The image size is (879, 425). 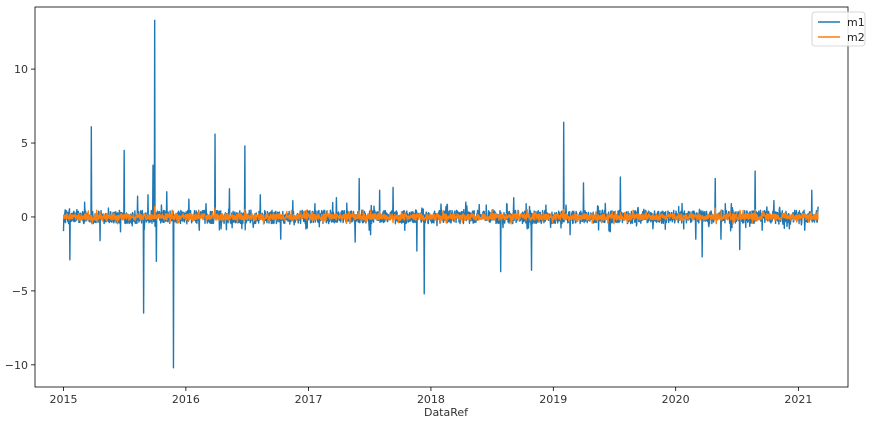 I want to click on y-tick-label: 5, so click(x=24, y=143).